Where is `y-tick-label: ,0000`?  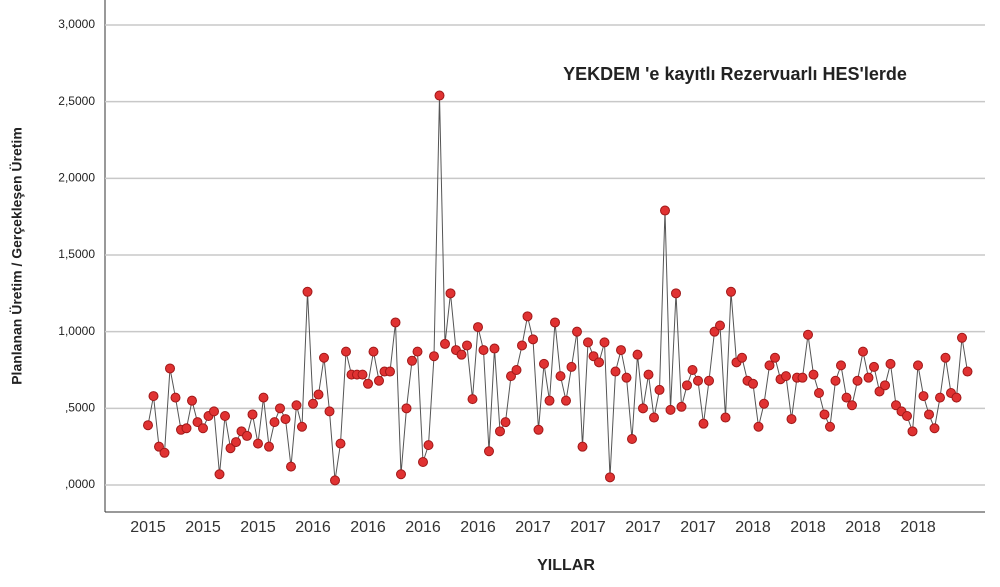
y-tick-label: ,0000 is located at coordinates (80, 484).